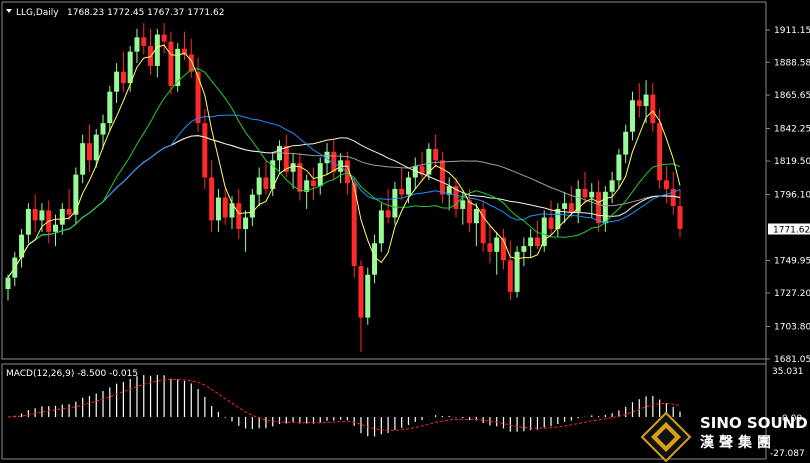 The width and height of the screenshot is (810, 463). Describe the element at coordinates (145, 13) in the screenshot. I see `ohlc-values: 1768.23 1772.45 1767.37 1771.62` at that location.